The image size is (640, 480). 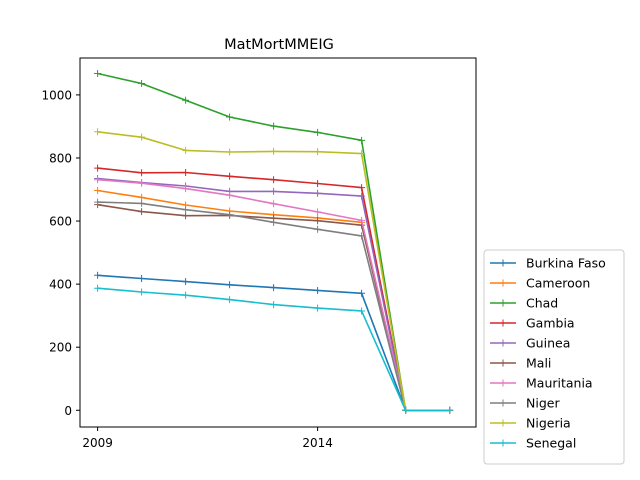 I want to click on legend-item: Mali, so click(x=520, y=363).